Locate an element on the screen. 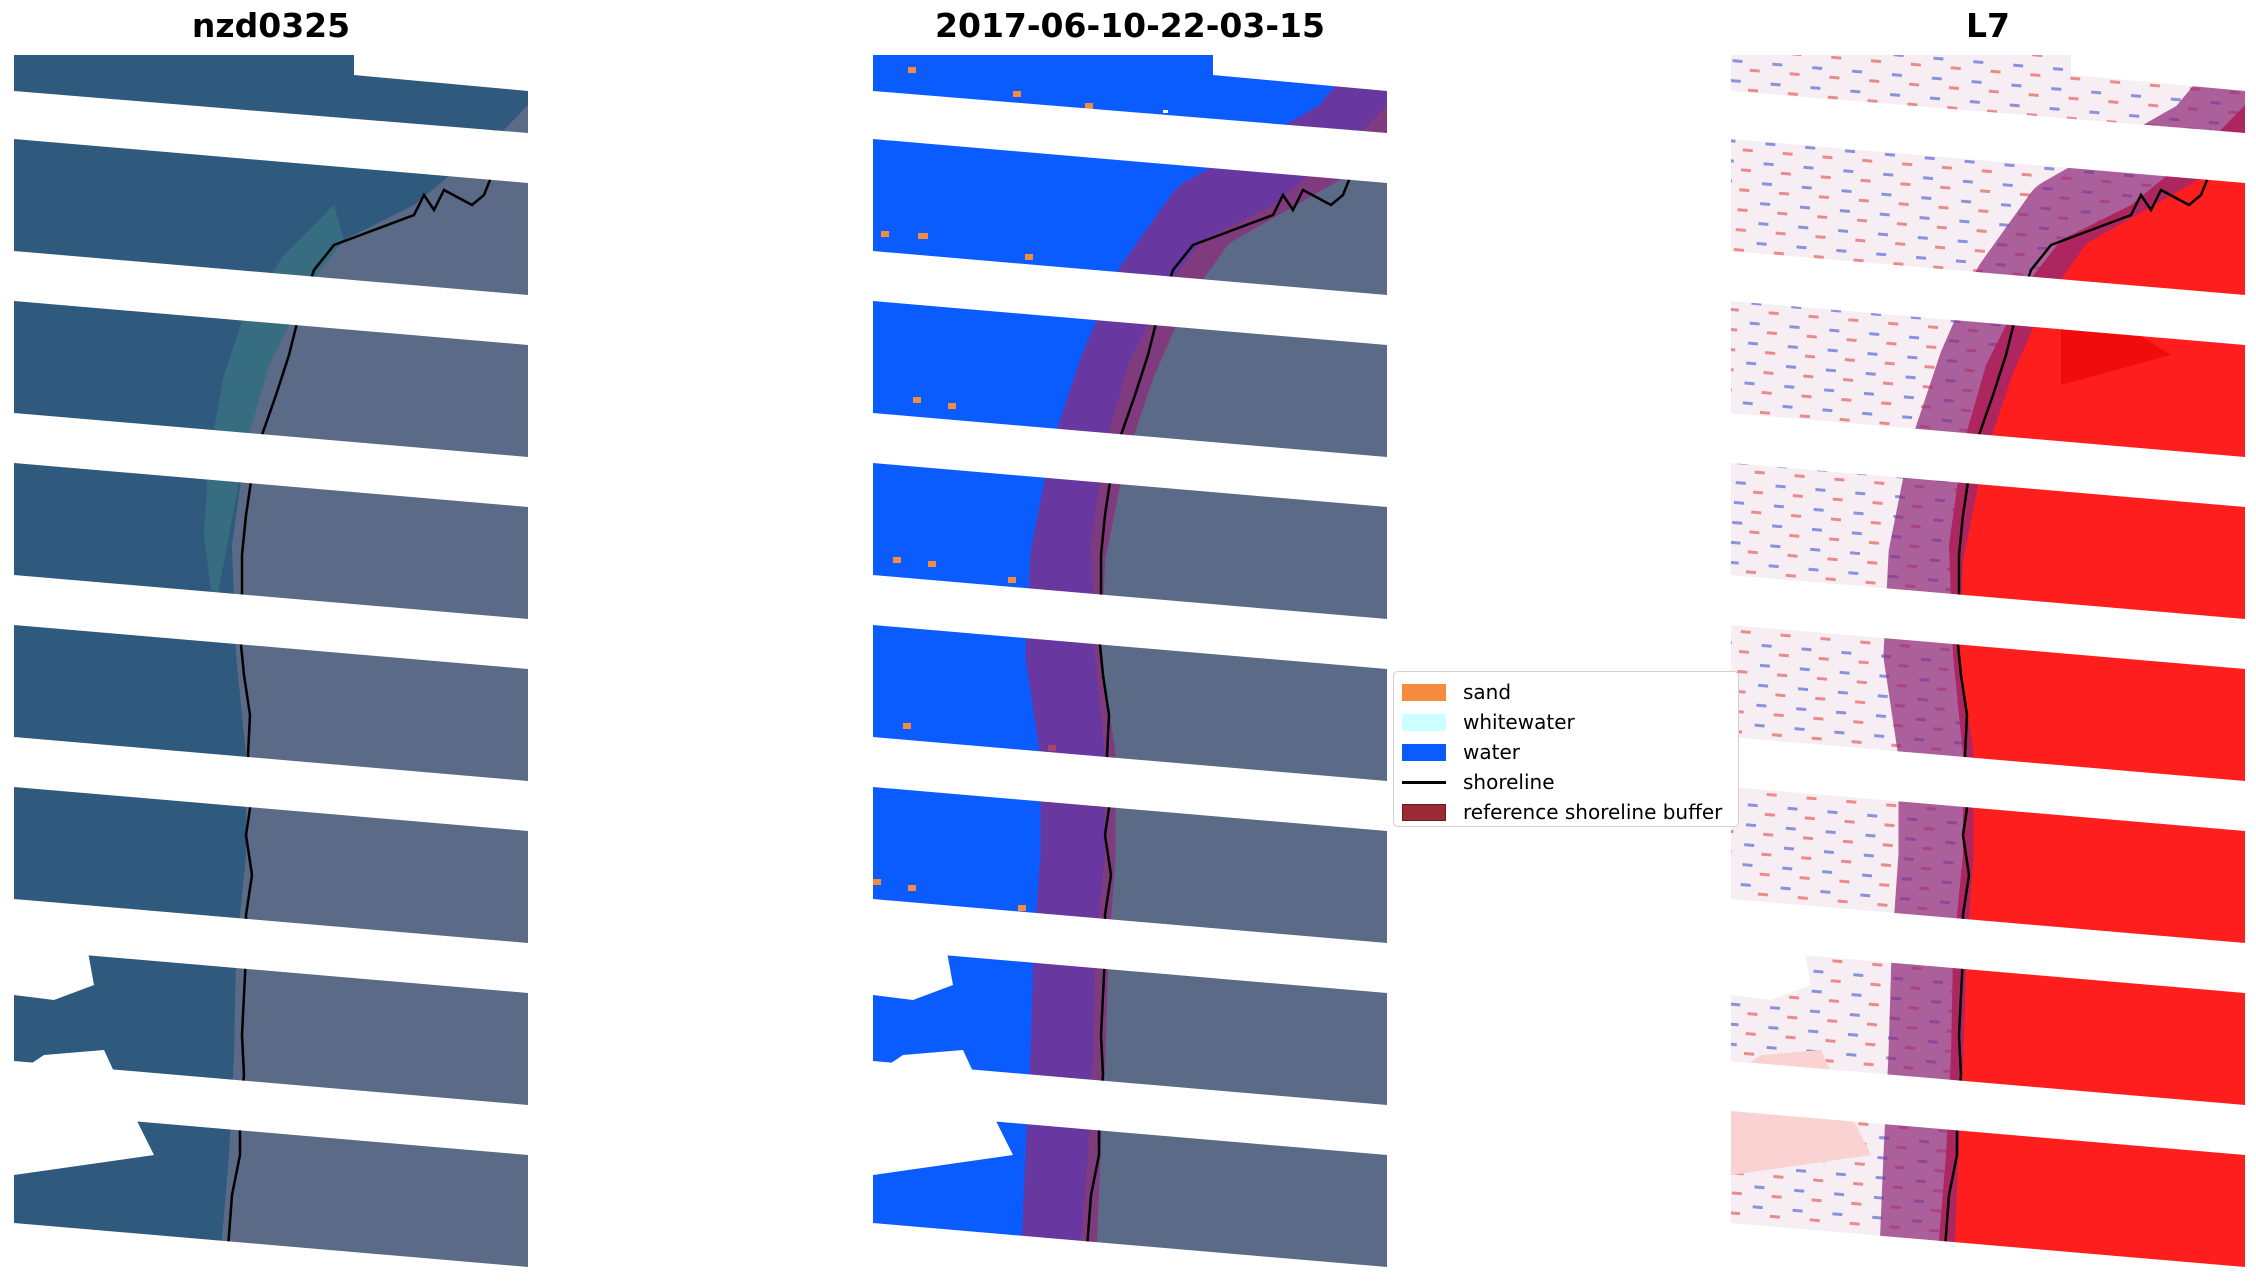  legend-swatch-whitewater is located at coordinates (1424, 722).